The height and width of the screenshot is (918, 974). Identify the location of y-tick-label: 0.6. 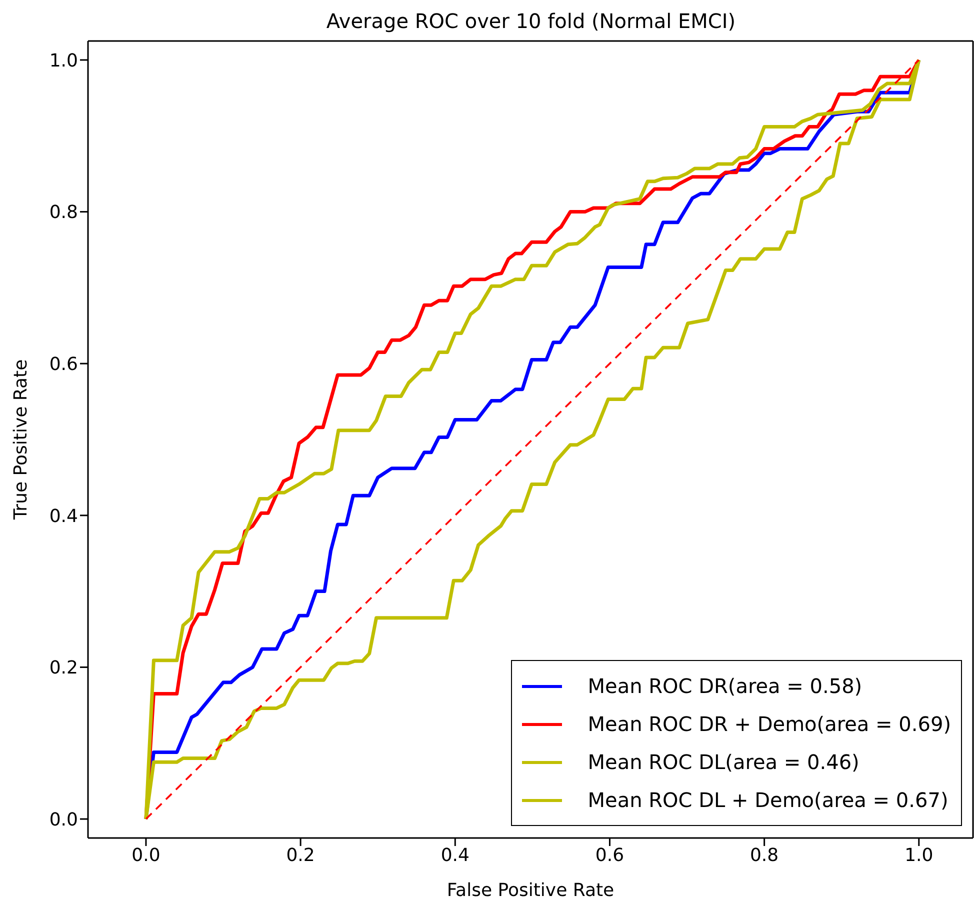
(63, 364).